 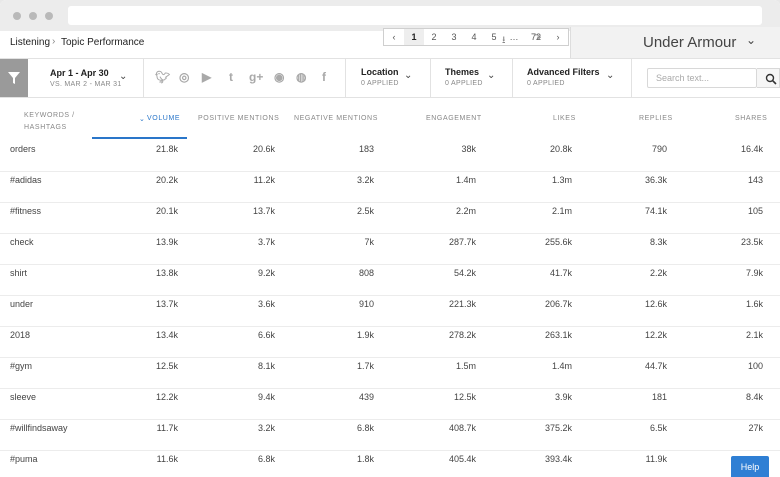 I want to click on tumblr-icon: t, so click(x=231, y=77).